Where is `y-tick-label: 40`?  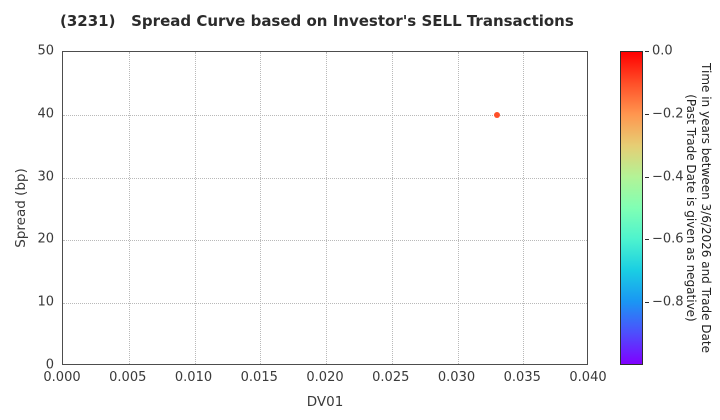 y-tick-label: 40 is located at coordinates (45, 114).